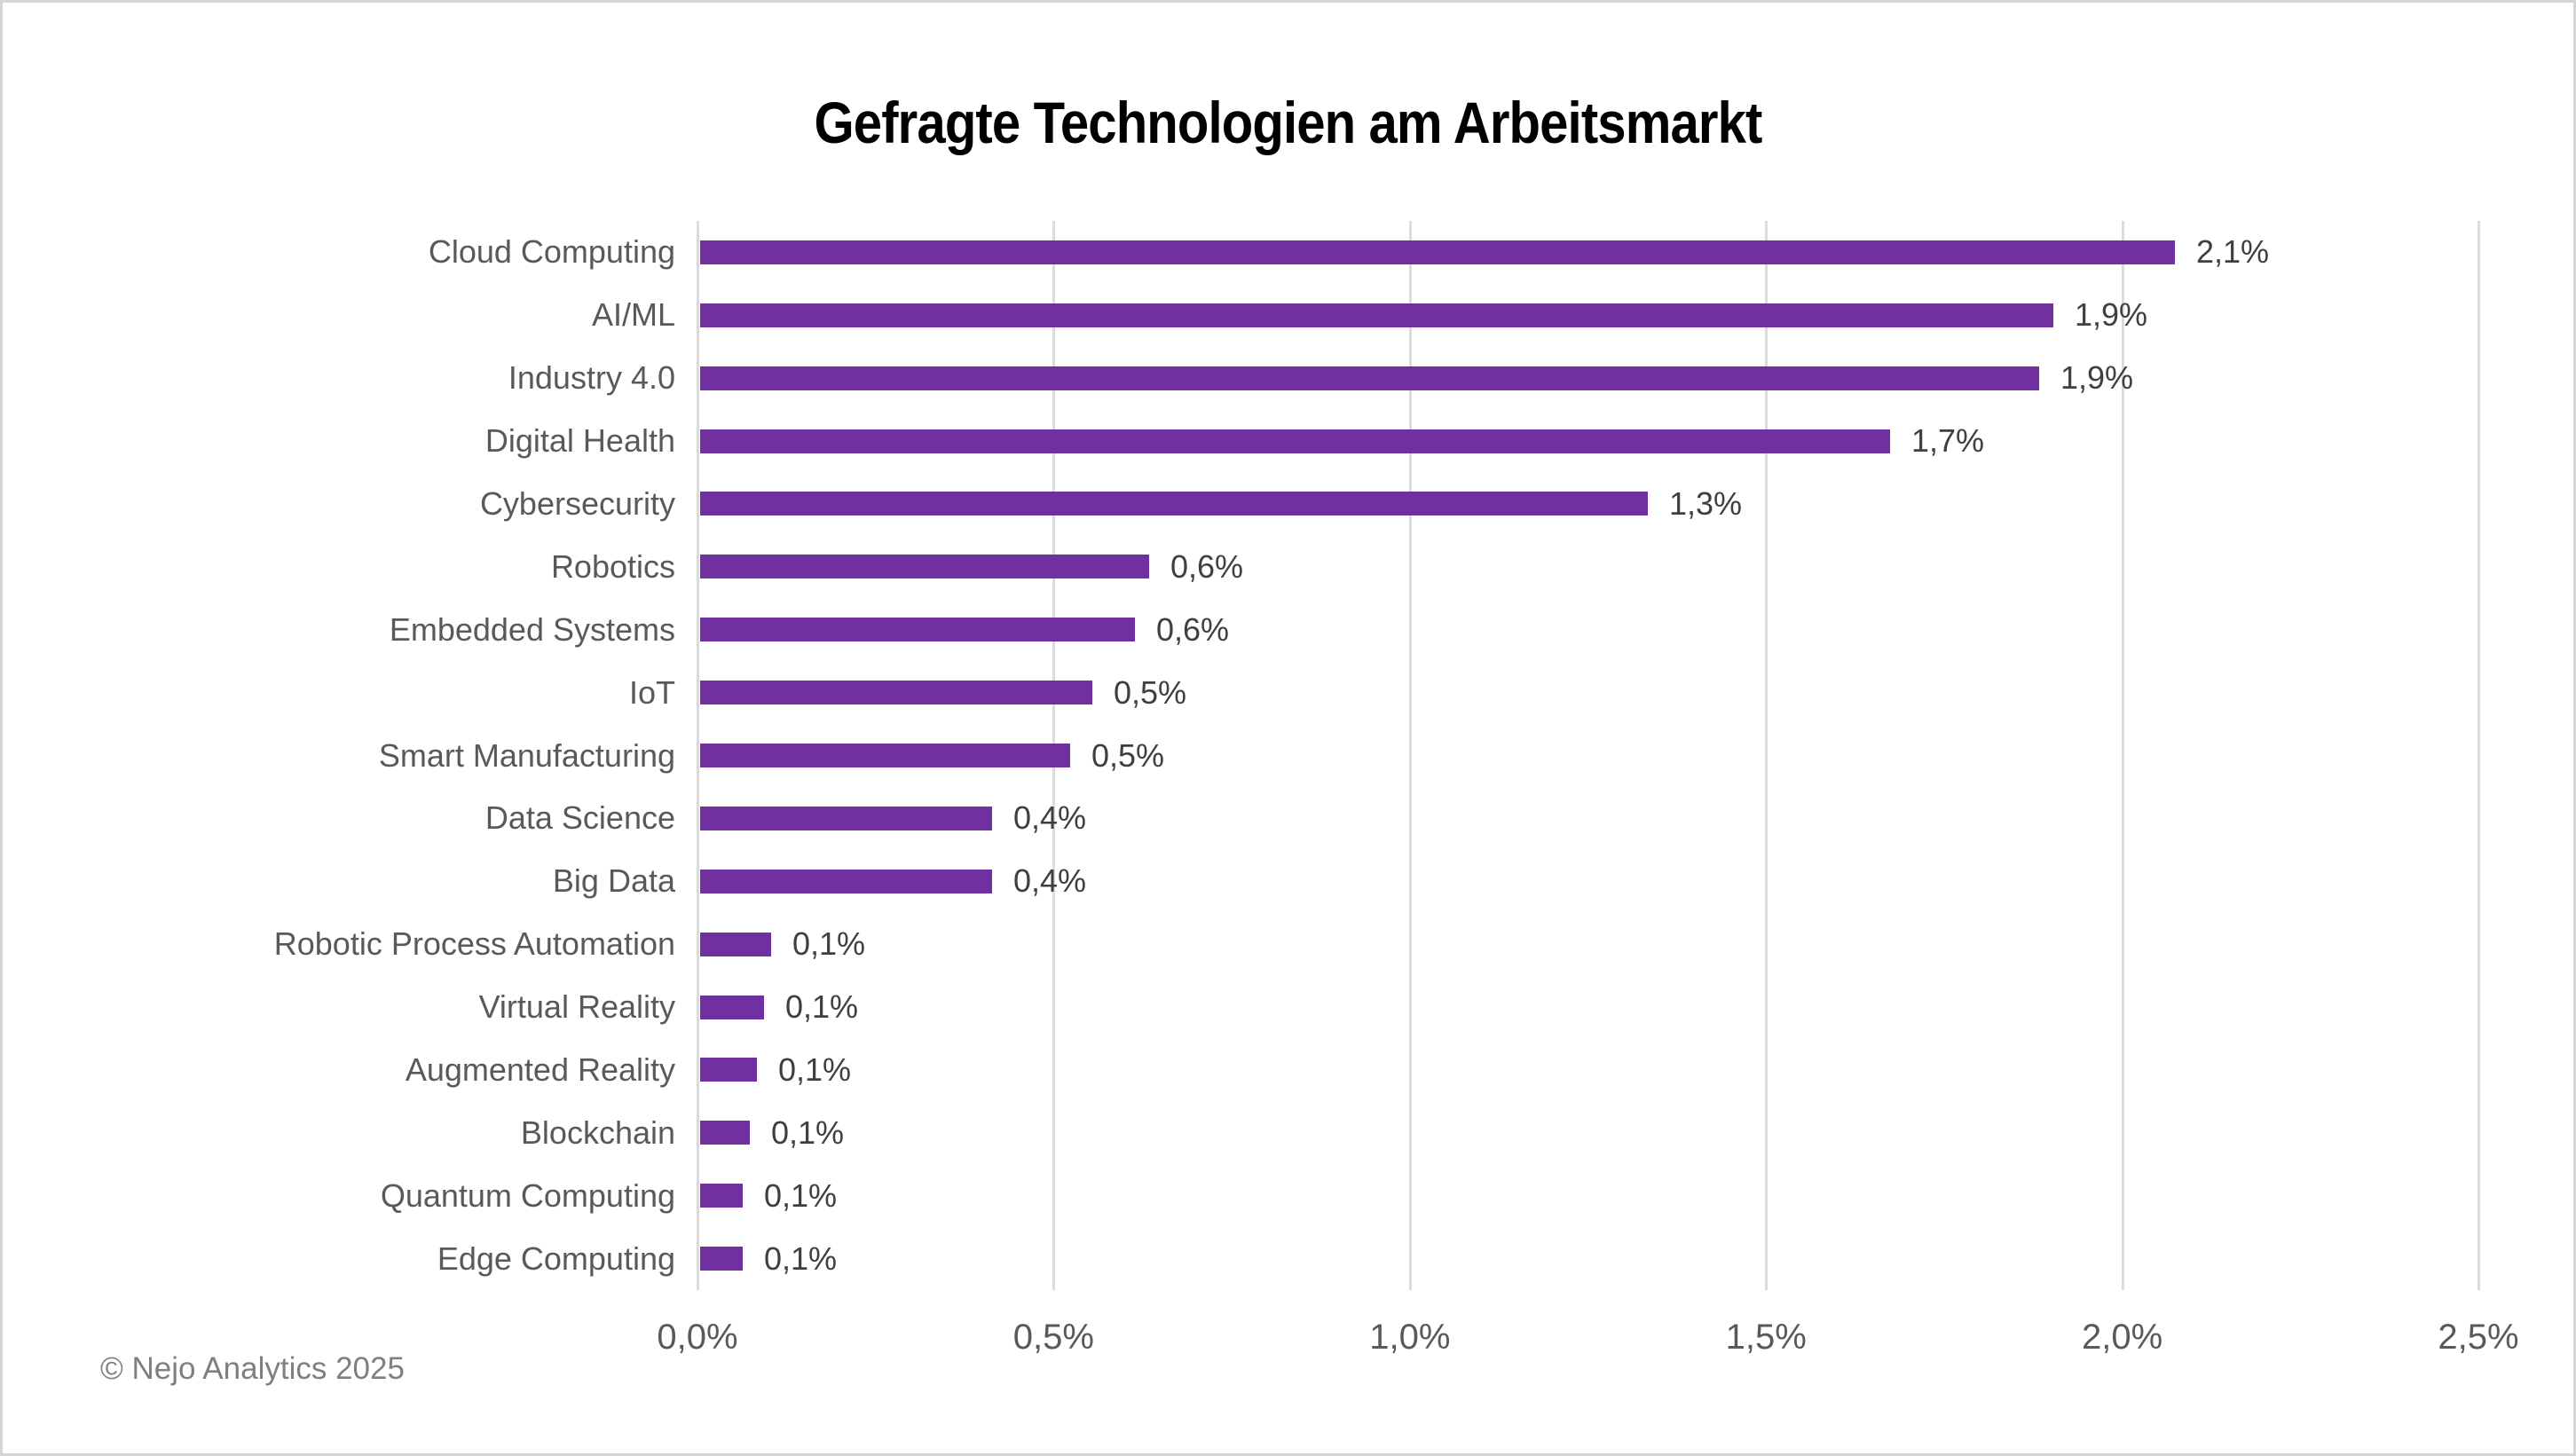 The width and height of the screenshot is (2576, 1456). Describe the element at coordinates (579, 440) in the screenshot. I see `category-label: Digital Health` at that location.